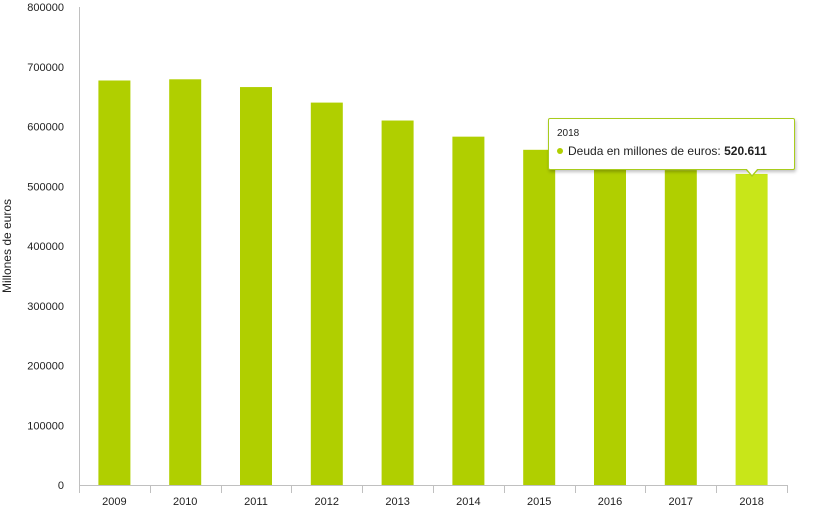  Describe the element at coordinates (185, 282) in the screenshot. I see `bar-2010` at that location.